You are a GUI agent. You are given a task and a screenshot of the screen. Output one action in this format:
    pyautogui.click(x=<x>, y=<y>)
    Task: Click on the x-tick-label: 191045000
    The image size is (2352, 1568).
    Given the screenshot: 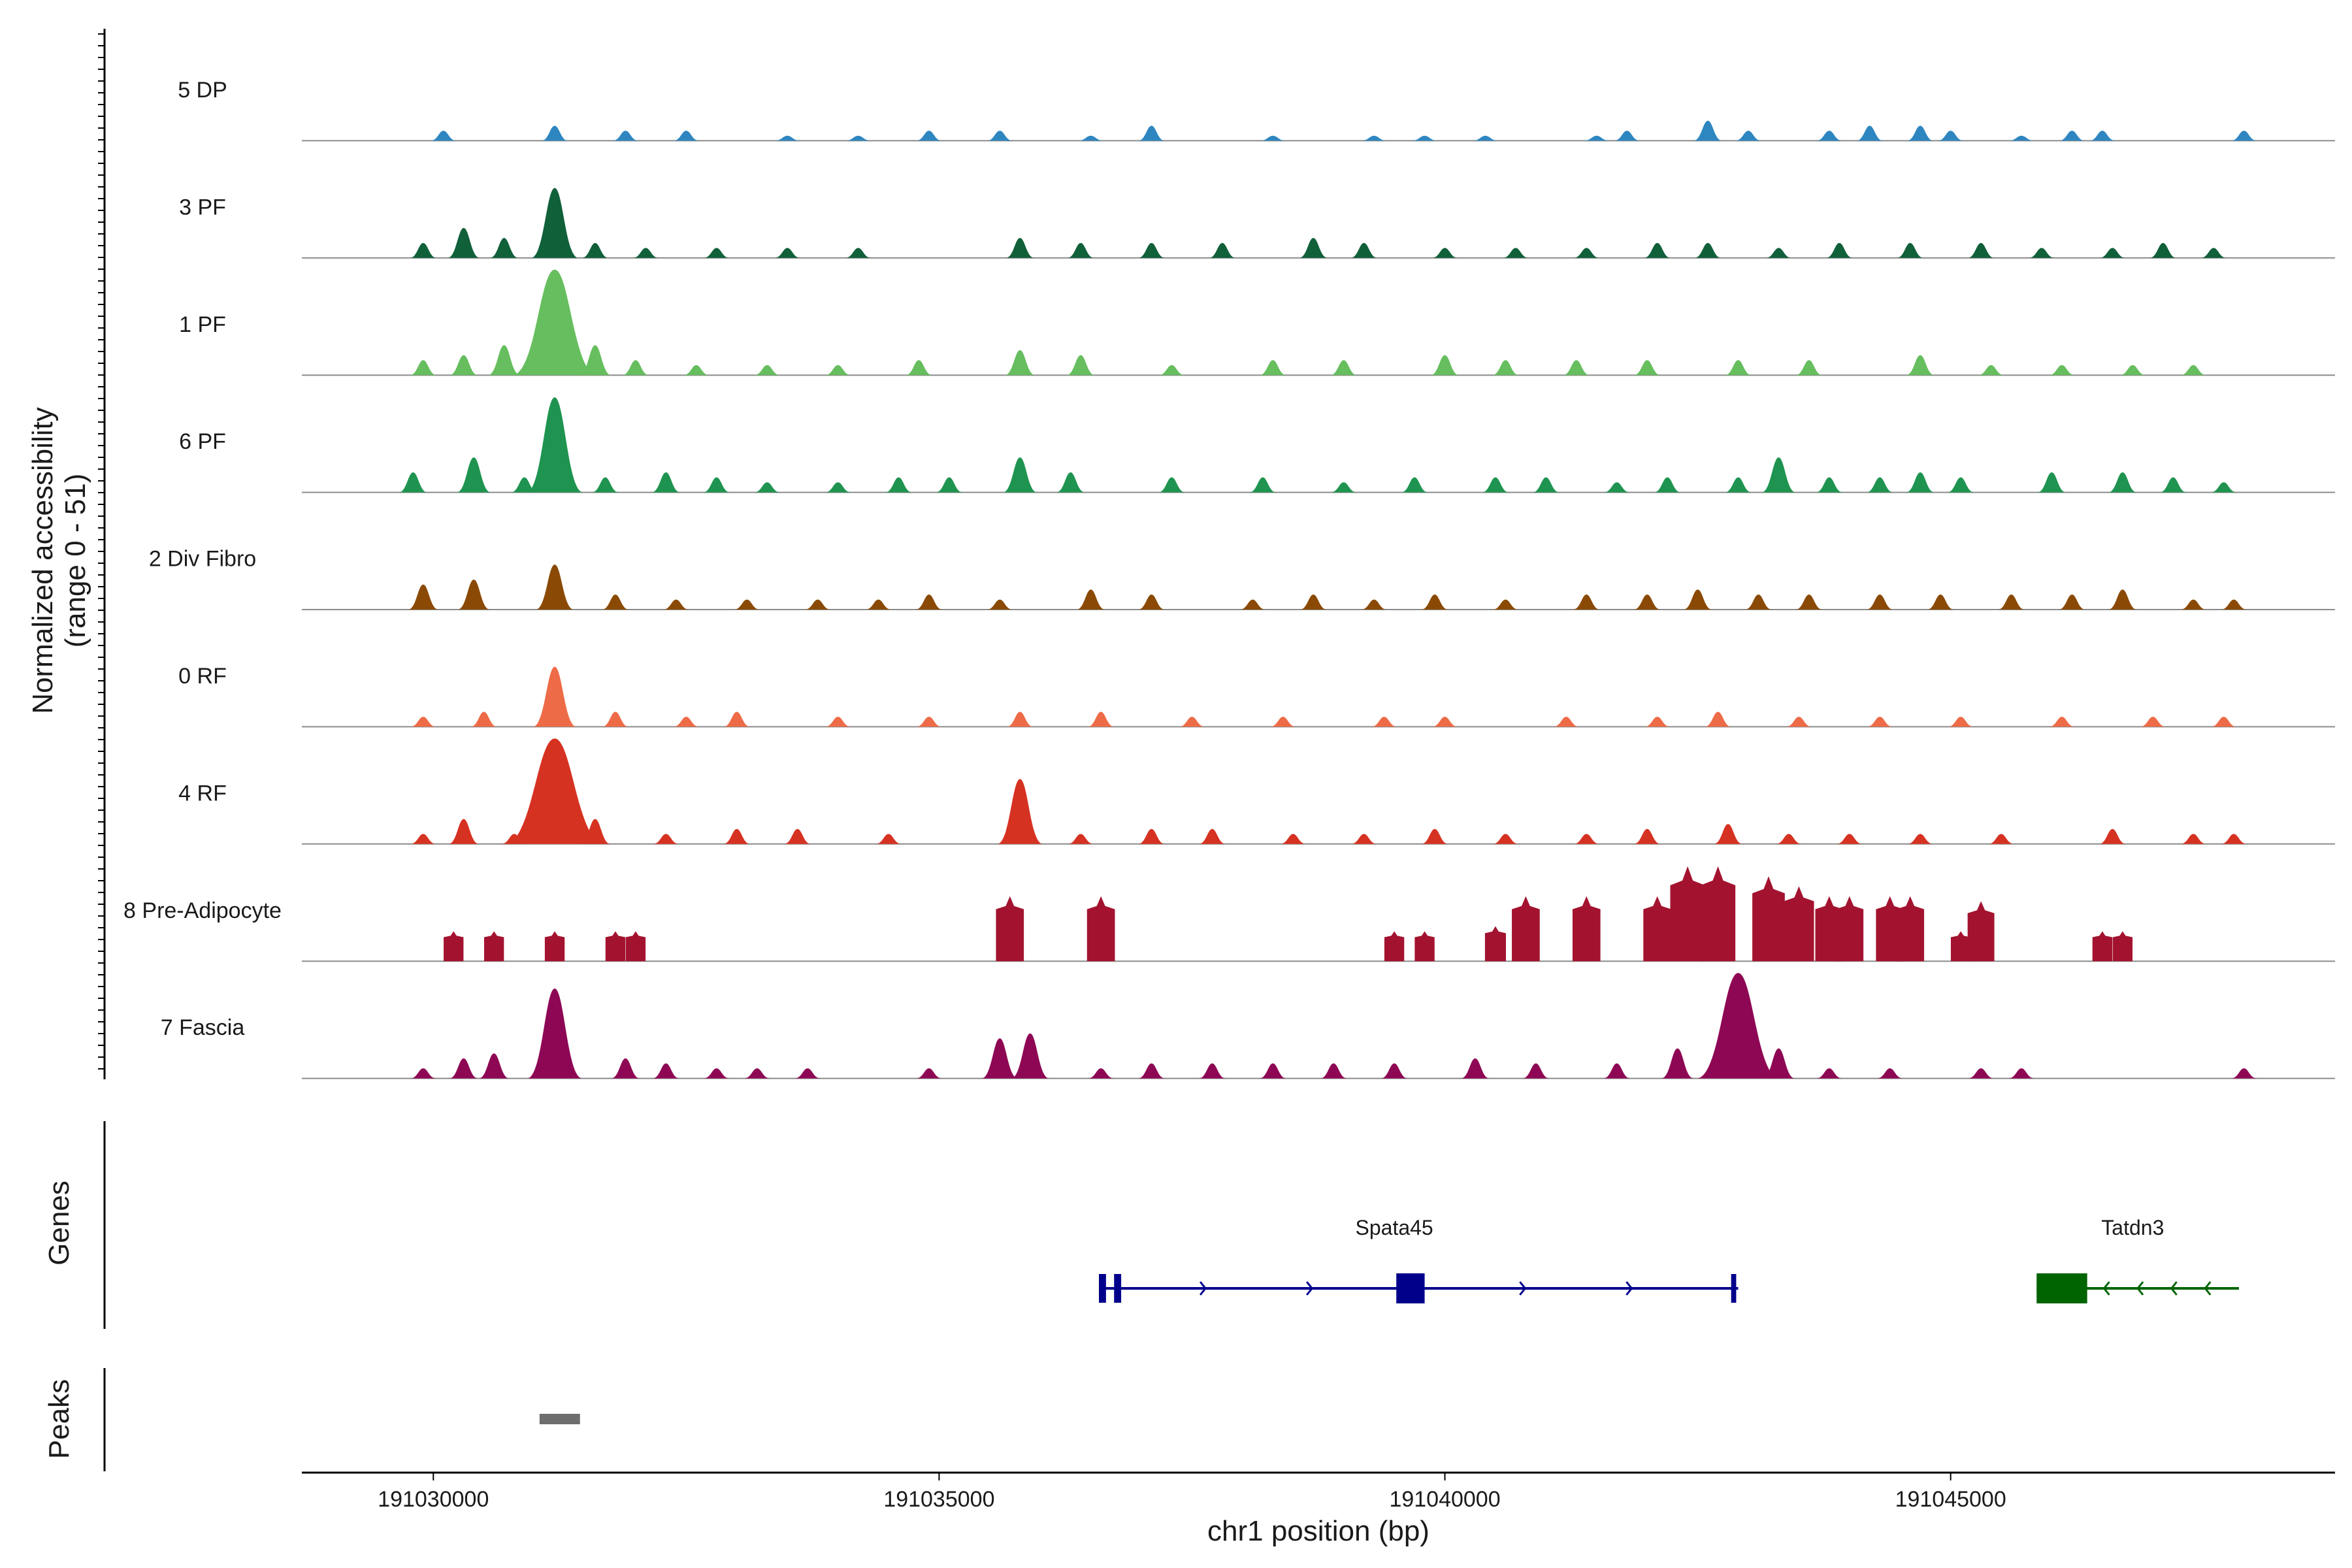 What is the action you would take?
    pyautogui.click(x=1950, y=1499)
    